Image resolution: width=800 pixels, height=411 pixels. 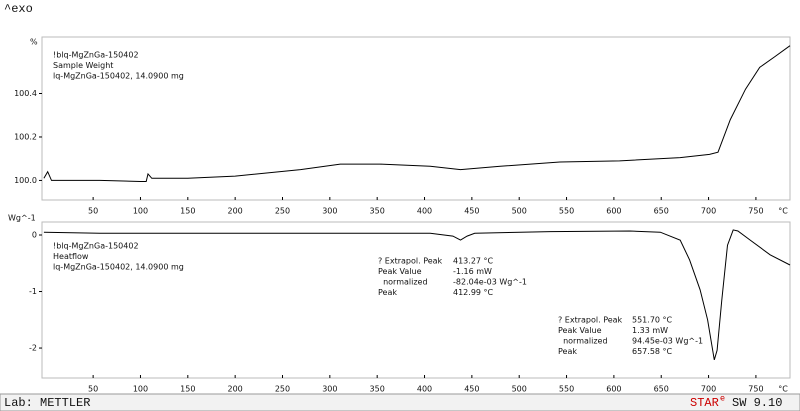 I want to click on peak-value: 551.70 °C, so click(x=652, y=320).